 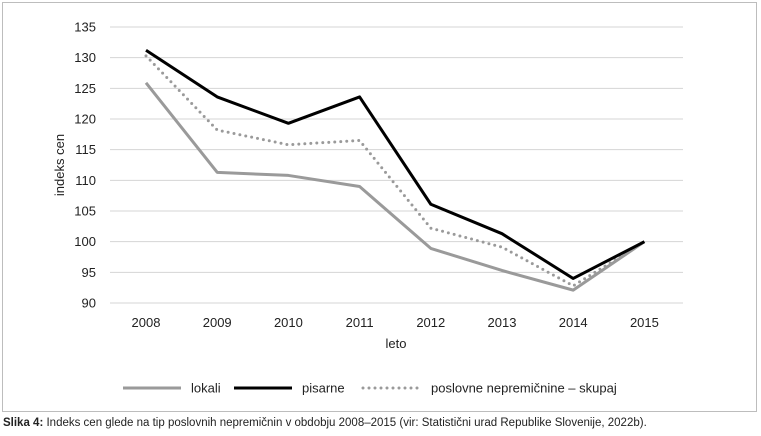 I want to click on legend-label-3: poslovne nepremičnine – skupaj, so click(x=524, y=388).